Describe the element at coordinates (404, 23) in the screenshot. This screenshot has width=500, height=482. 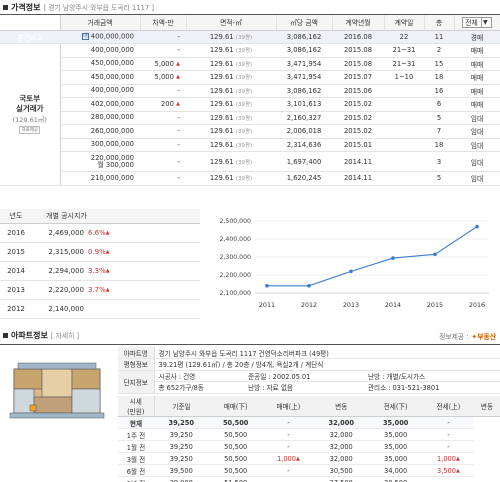
I see `col-day: 계약일` at that location.